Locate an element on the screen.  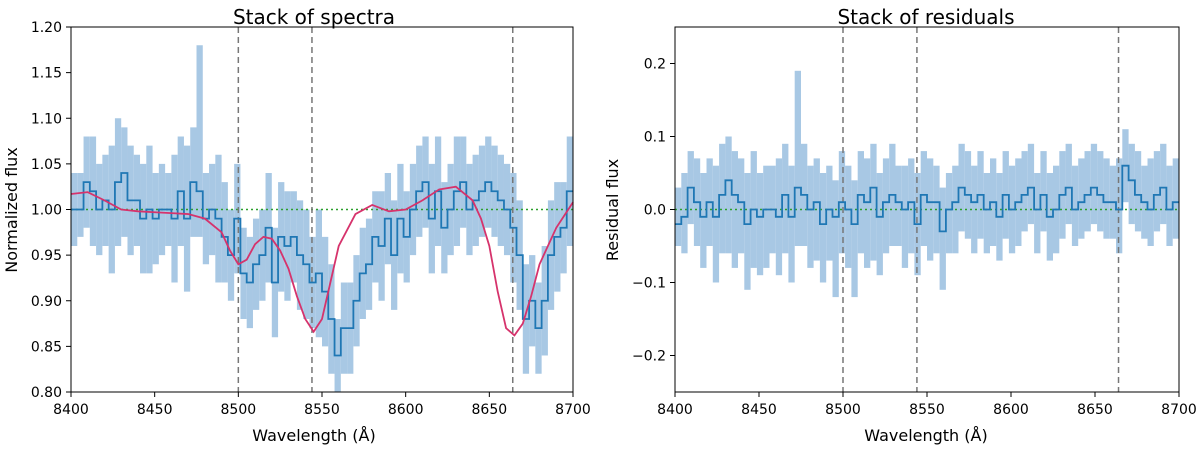
y-tick-label: 0.0 is located at coordinates (655, 211).